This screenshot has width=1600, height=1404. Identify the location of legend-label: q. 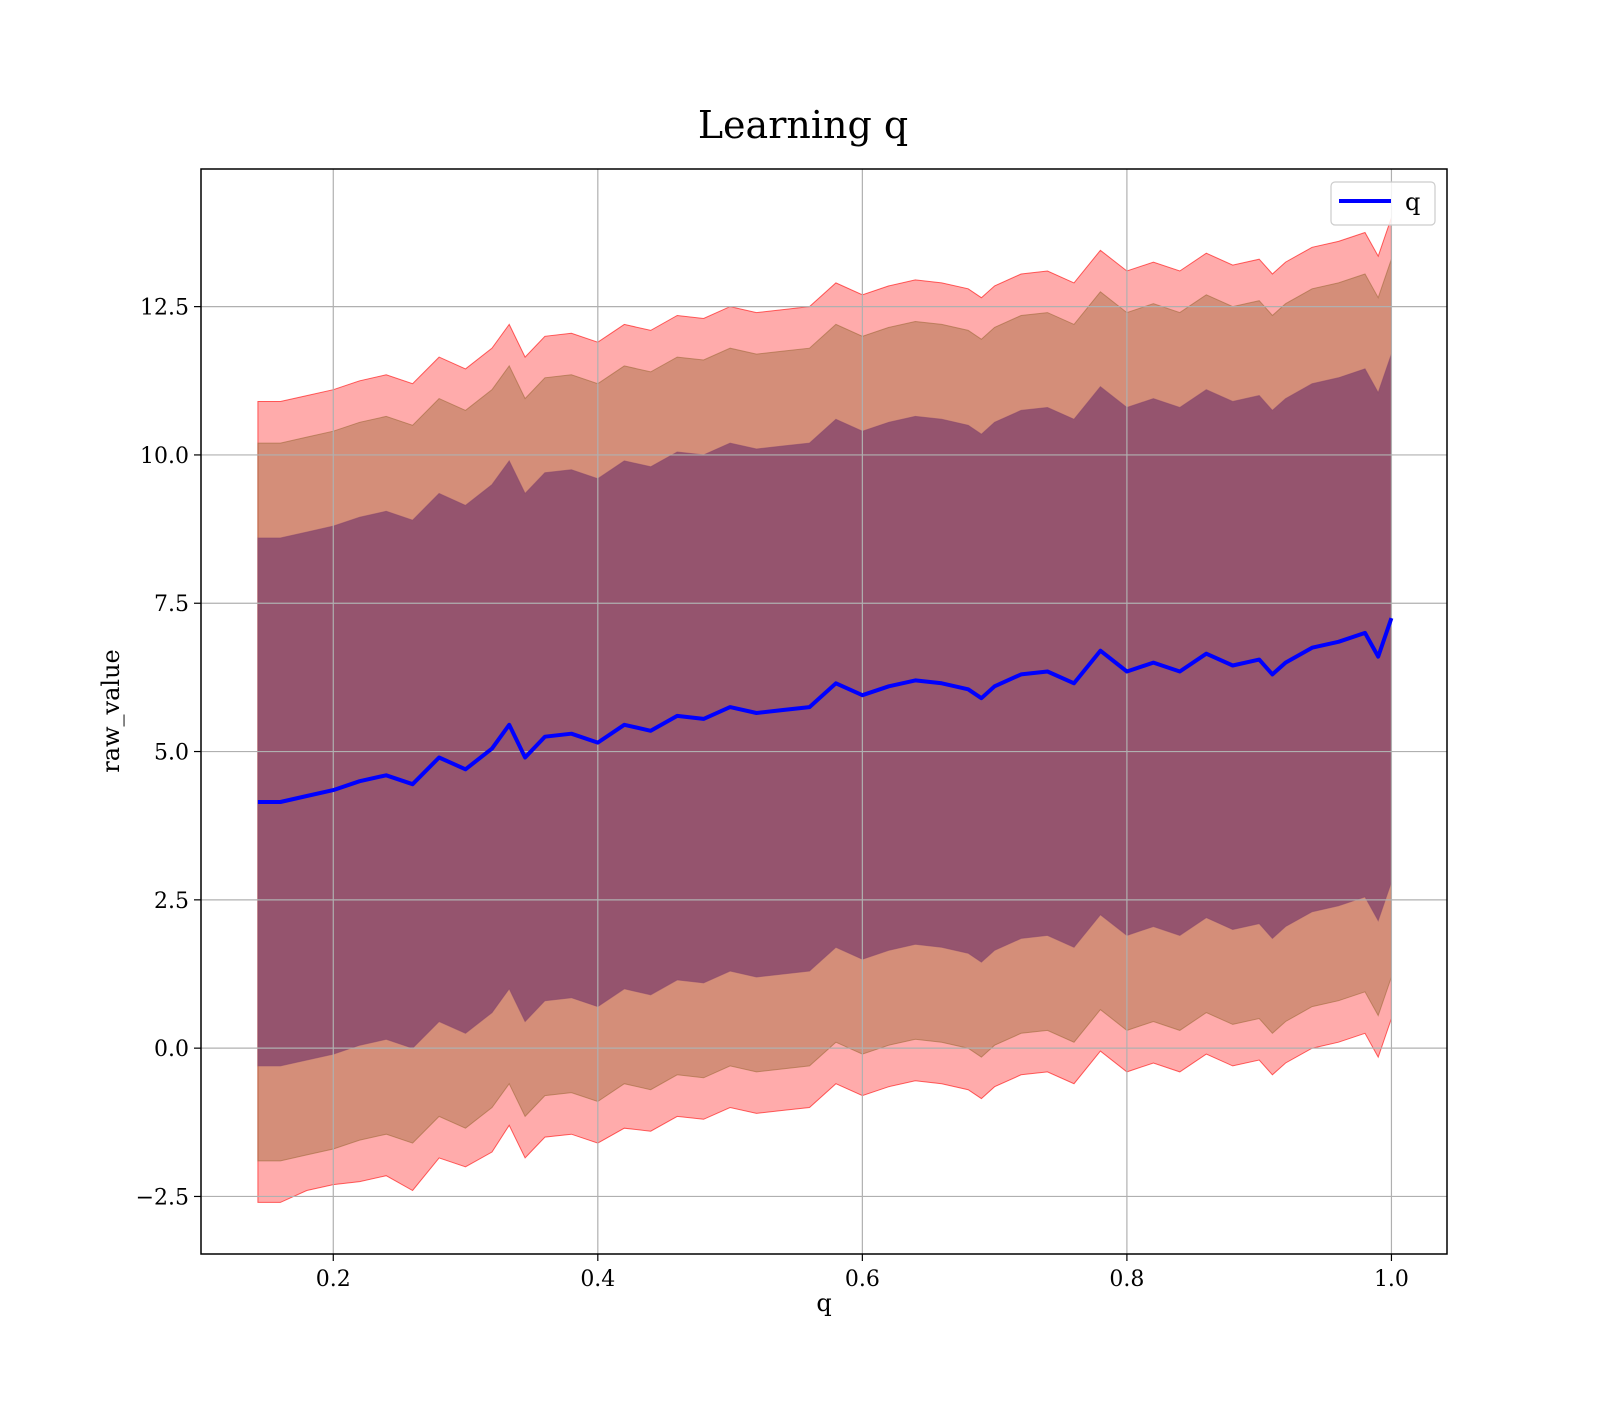
(1412, 202).